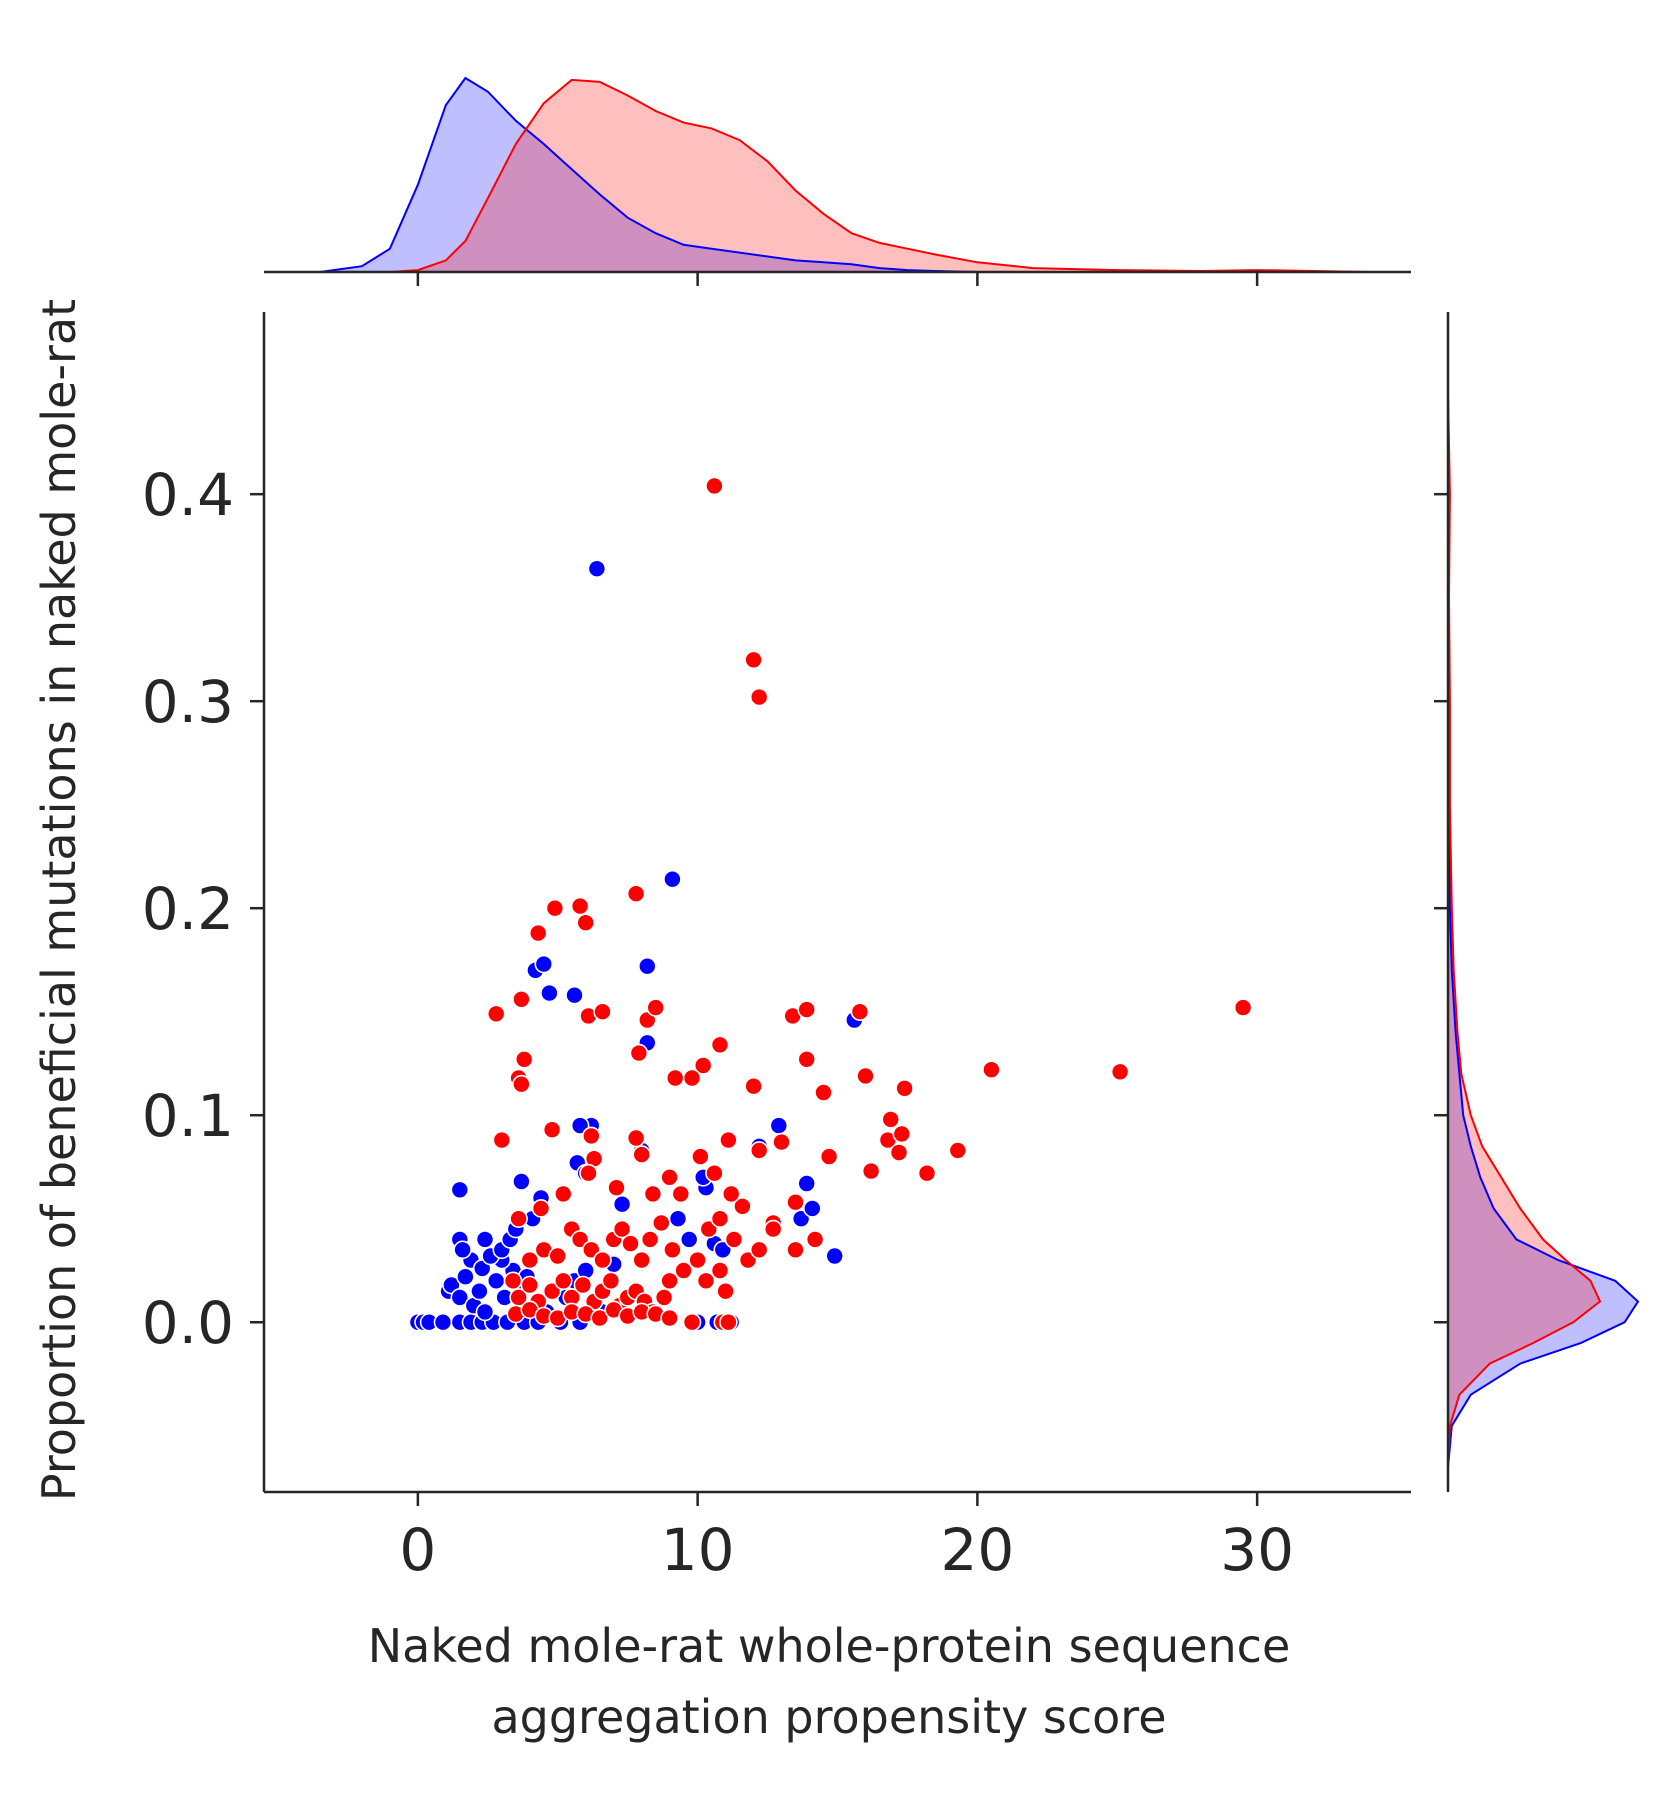 The image size is (1667, 1799). I want to click on x-axis-title-line-1: Naked mole-rat whole-protein sequence, so click(829, 1646).